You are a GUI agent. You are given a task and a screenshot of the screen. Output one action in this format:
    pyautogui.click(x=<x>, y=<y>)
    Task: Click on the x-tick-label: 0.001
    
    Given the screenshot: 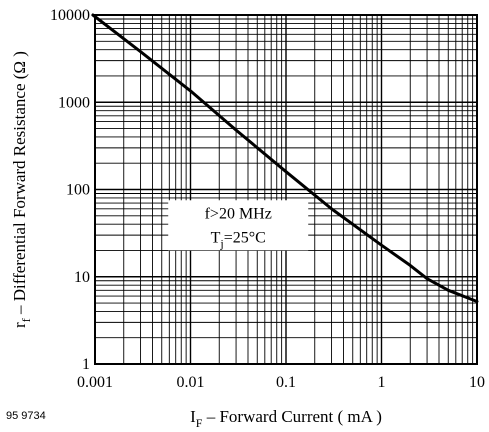 What is the action you would take?
    pyautogui.click(x=95, y=382)
    